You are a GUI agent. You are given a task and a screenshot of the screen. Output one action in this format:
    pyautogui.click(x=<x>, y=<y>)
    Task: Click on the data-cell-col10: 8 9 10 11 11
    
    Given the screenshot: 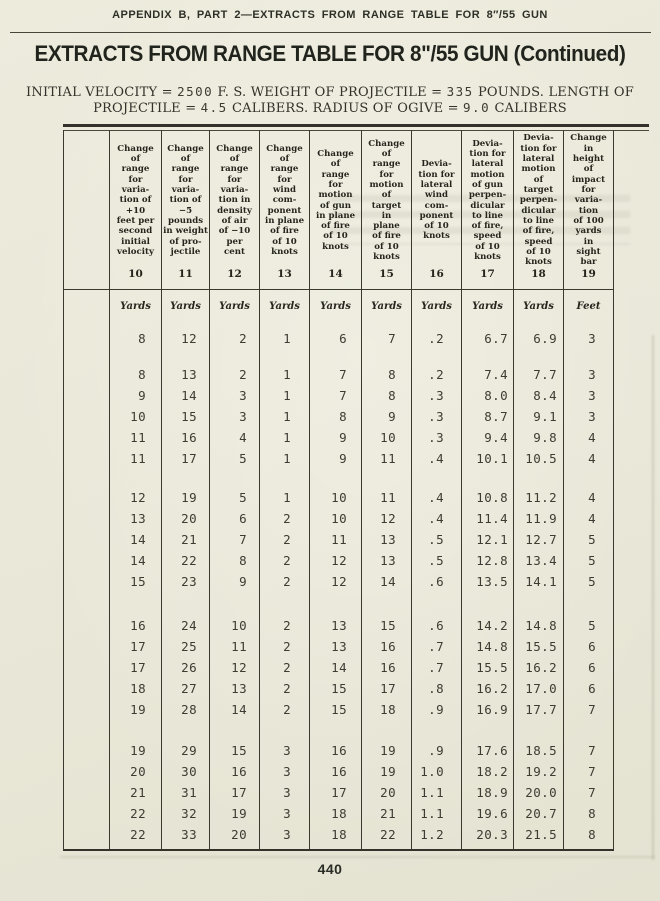 What is the action you would take?
    pyautogui.click(x=135, y=421)
    